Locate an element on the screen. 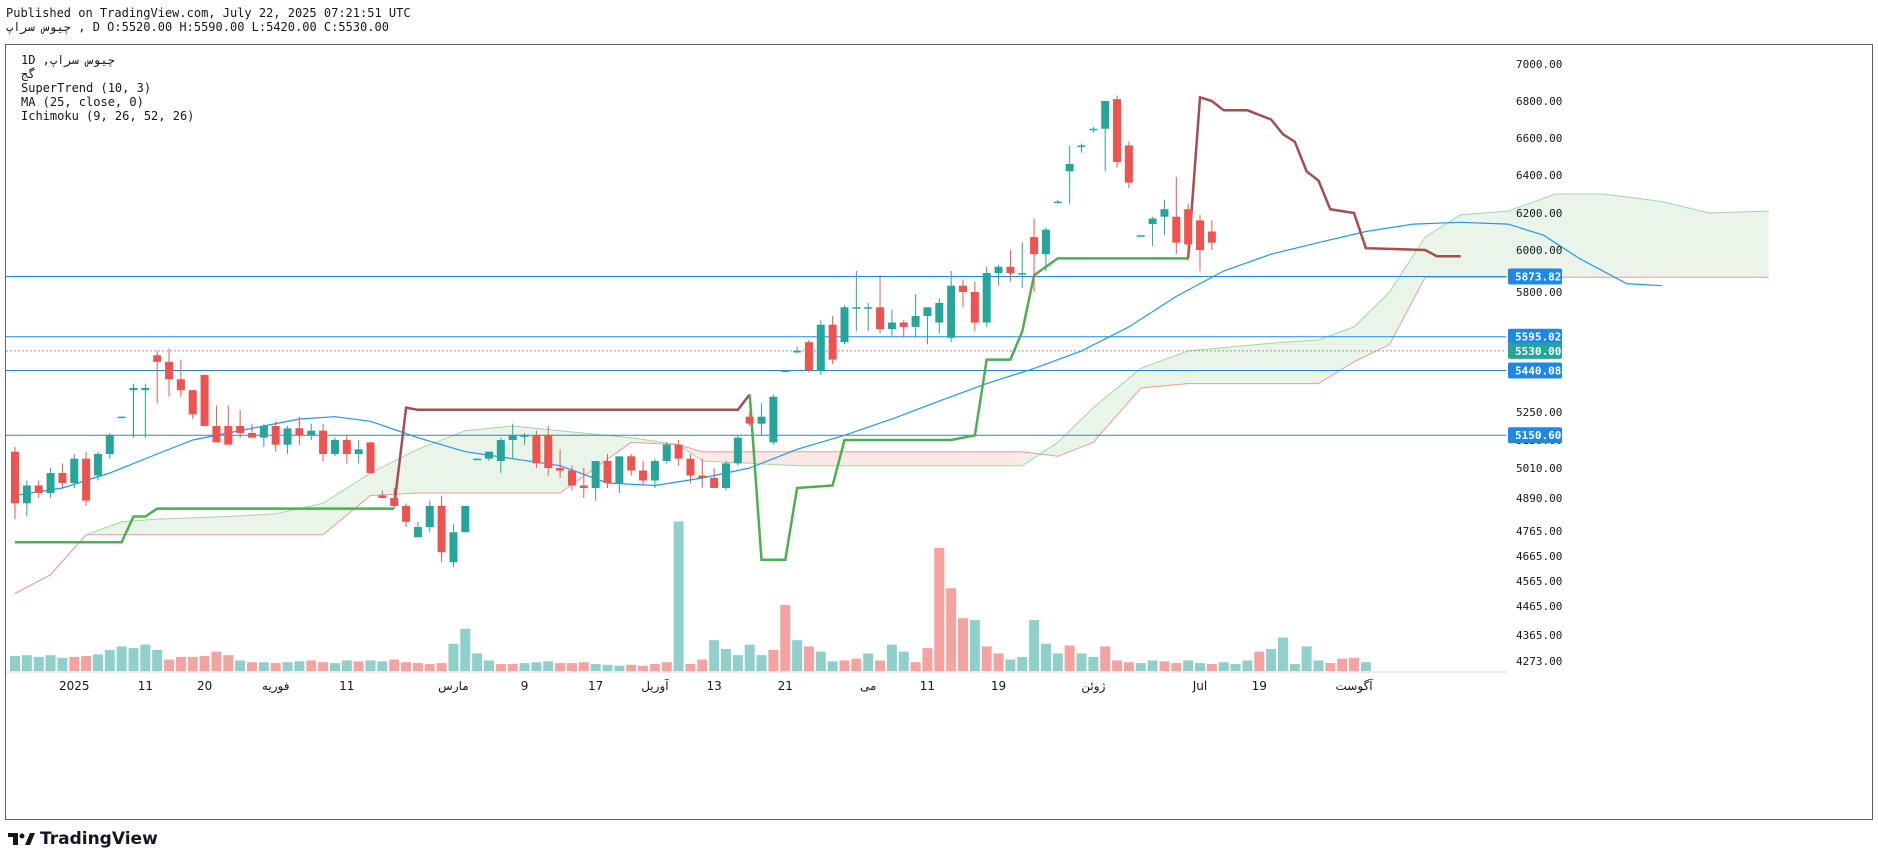  price-tick-label: 5250.00 is located at coordinates (1539, 412).